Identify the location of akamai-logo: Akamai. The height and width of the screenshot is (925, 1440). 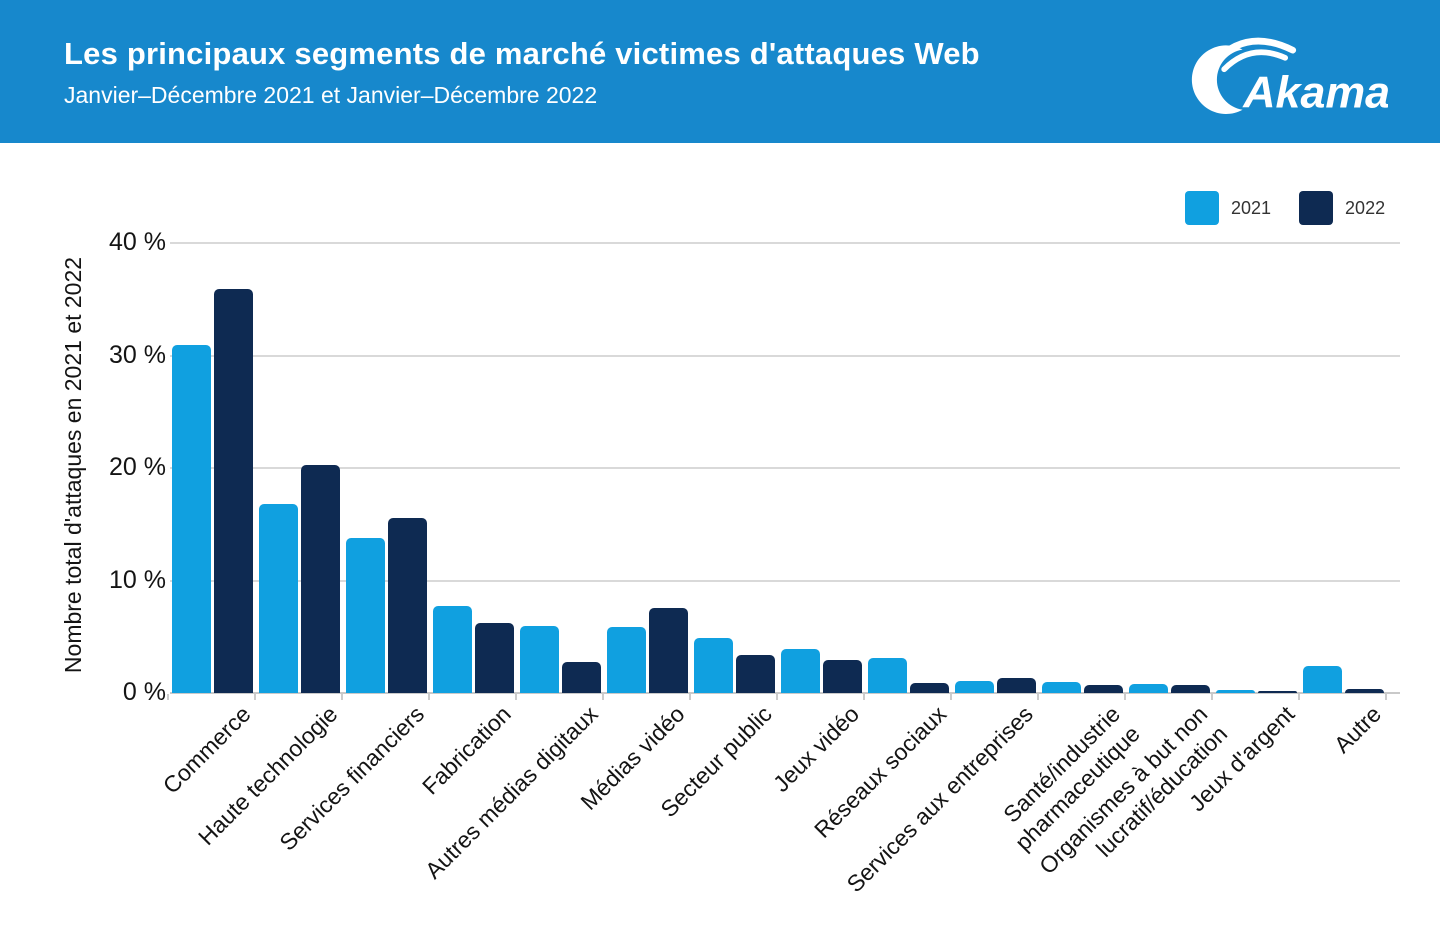
(1289, 77).